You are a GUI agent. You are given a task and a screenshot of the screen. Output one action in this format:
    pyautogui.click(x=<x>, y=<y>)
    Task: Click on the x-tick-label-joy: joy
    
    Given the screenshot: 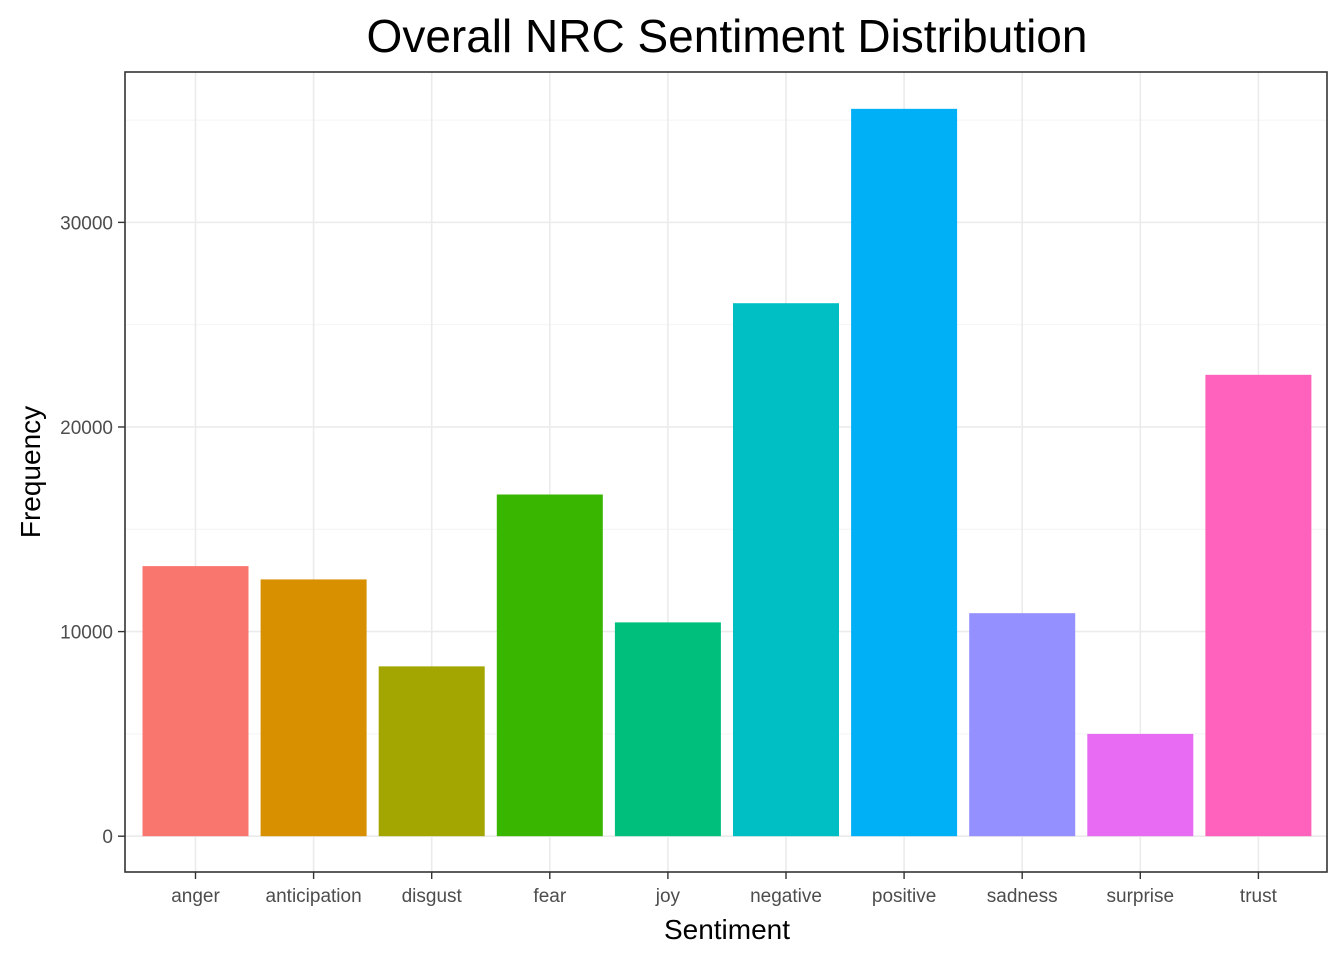 What is the action you would take?
    pyautogui.click(x=668, y=896)
    